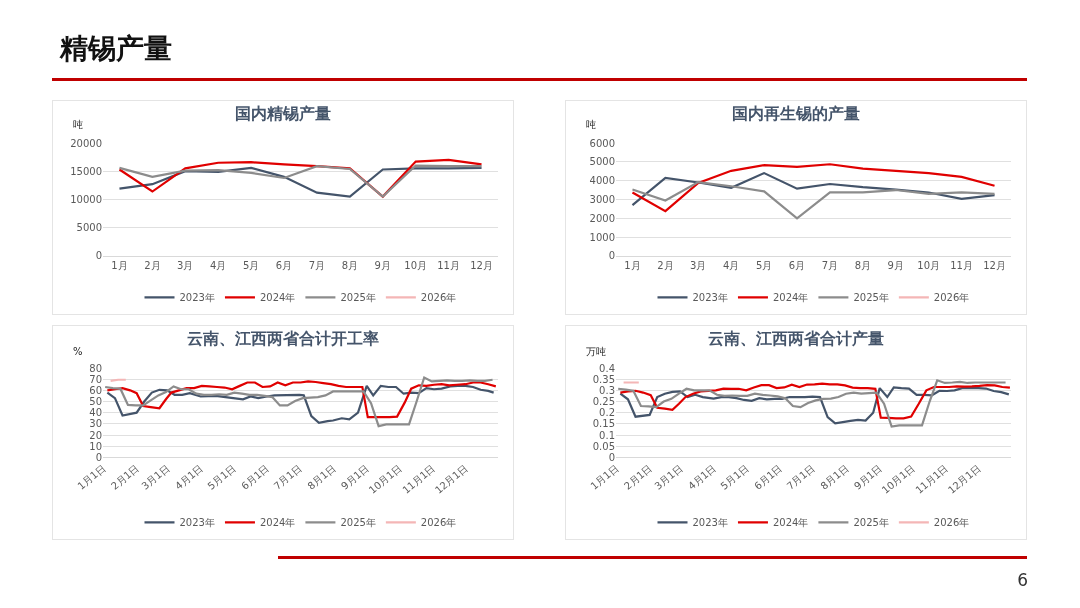 The height and width of the screenshot is (608, 1080). What do you see at coordinates (283, 338) in the screenshot?
I see `chart-title: 云南、江西两省合计开工率` at bounding box center [283, 338].